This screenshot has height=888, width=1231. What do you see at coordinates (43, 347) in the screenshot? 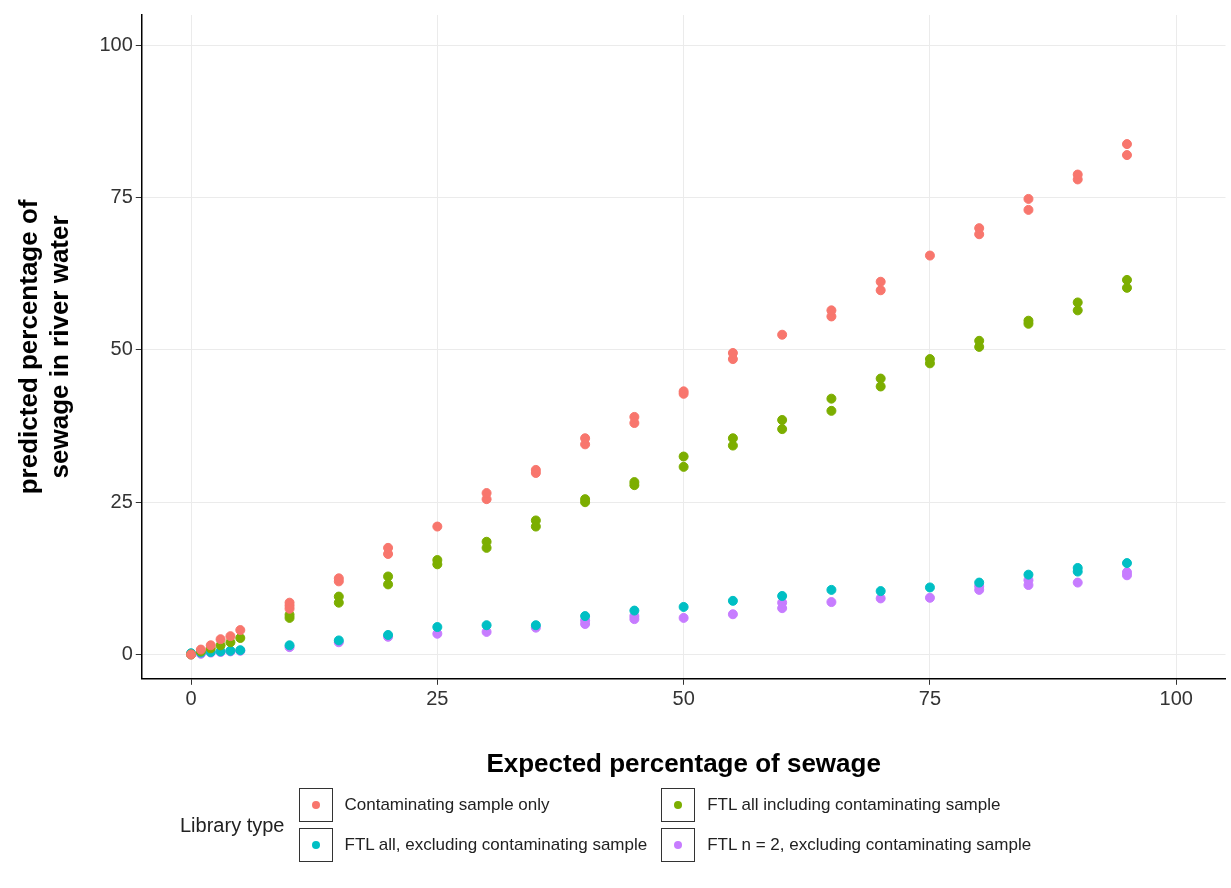
I see `y-axis-title: predicted percentage of sewage in river water` at bounding box center [43, 347].